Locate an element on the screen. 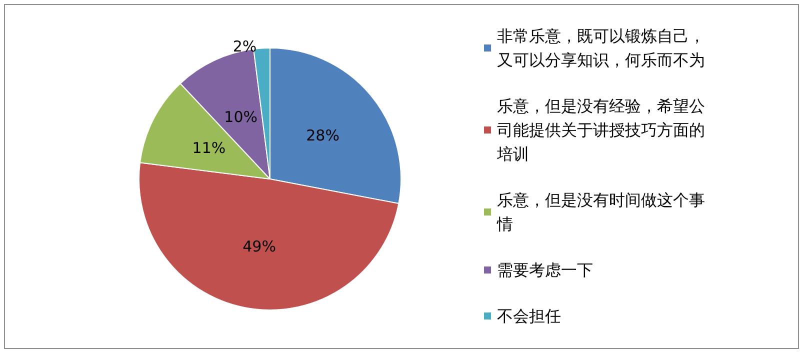 The width and height of the screenshot is (807, 357). legend-label: 不会担任 is located at coordinates (529, 316).